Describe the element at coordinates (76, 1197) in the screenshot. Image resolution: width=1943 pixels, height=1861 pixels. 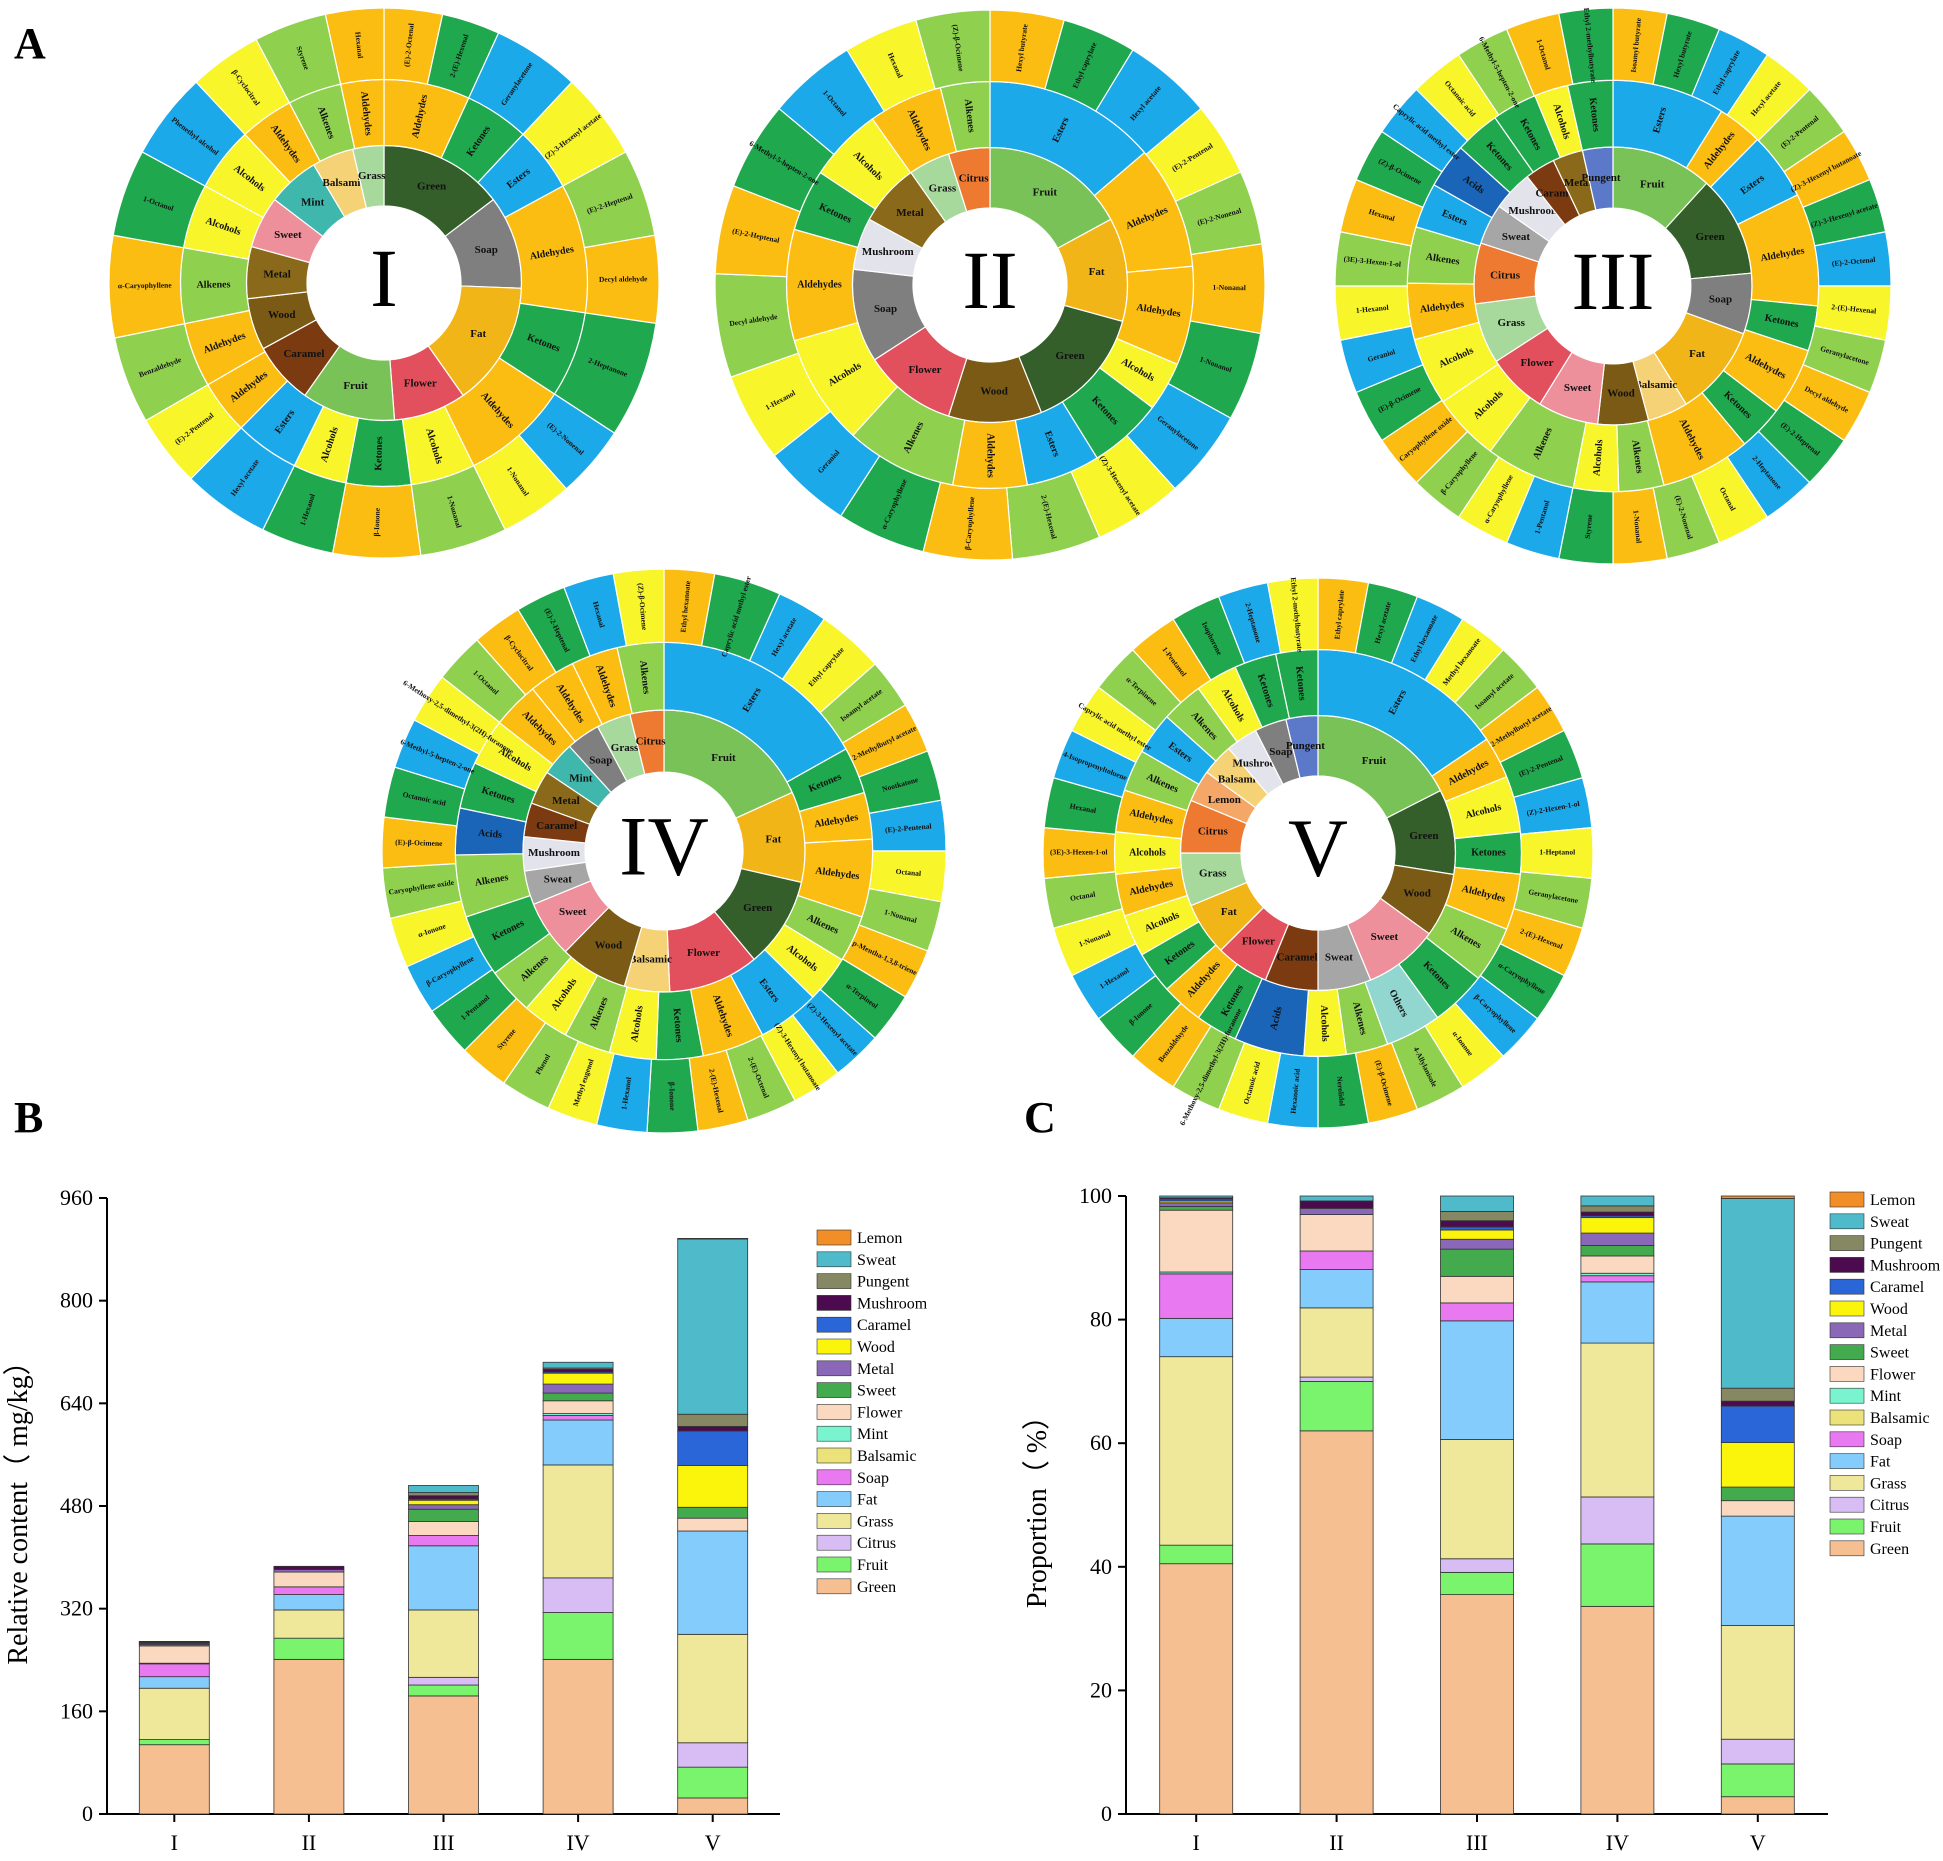
I see `y-tick-label: 960` at that location.